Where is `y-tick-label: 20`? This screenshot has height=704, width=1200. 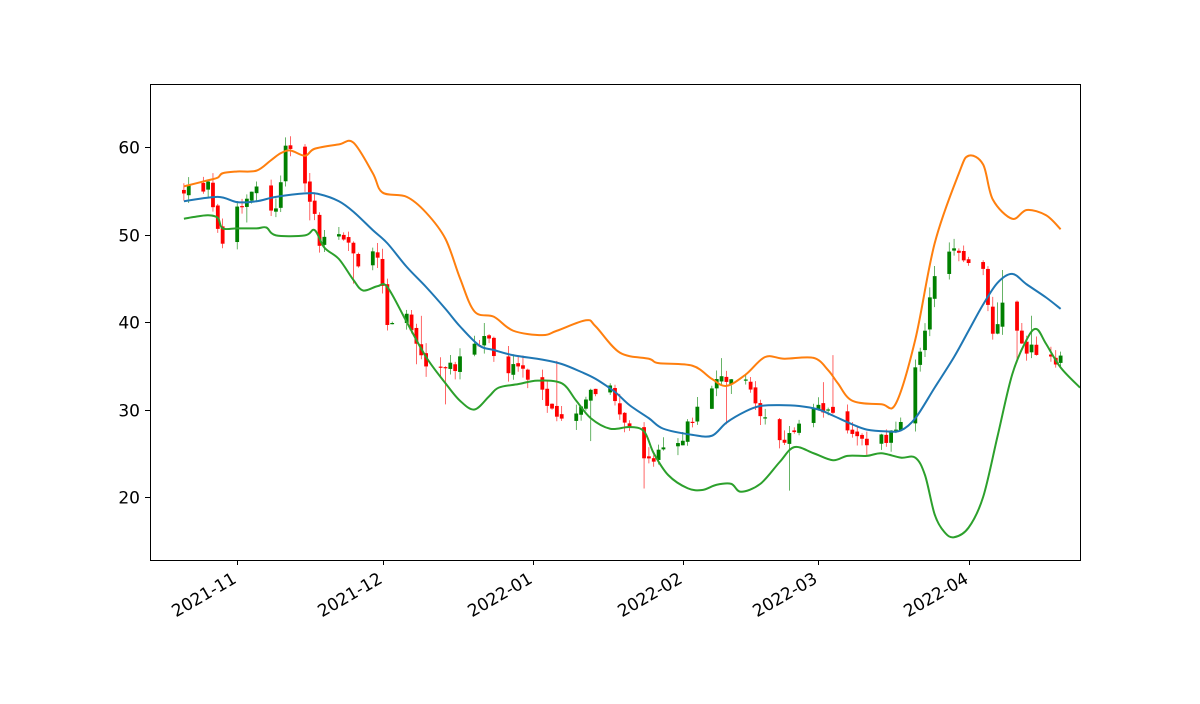 y-tick-label: 20 is located at coordinates (129, 499).